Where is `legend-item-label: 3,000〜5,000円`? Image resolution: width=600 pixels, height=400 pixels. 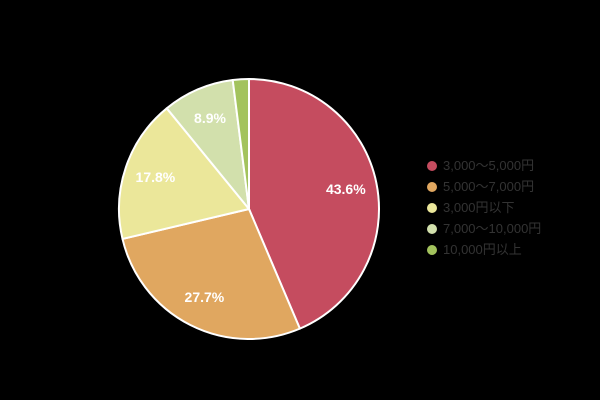
legend-item-label: 3,000〜5,000円 is located at coordinates (489, 165).